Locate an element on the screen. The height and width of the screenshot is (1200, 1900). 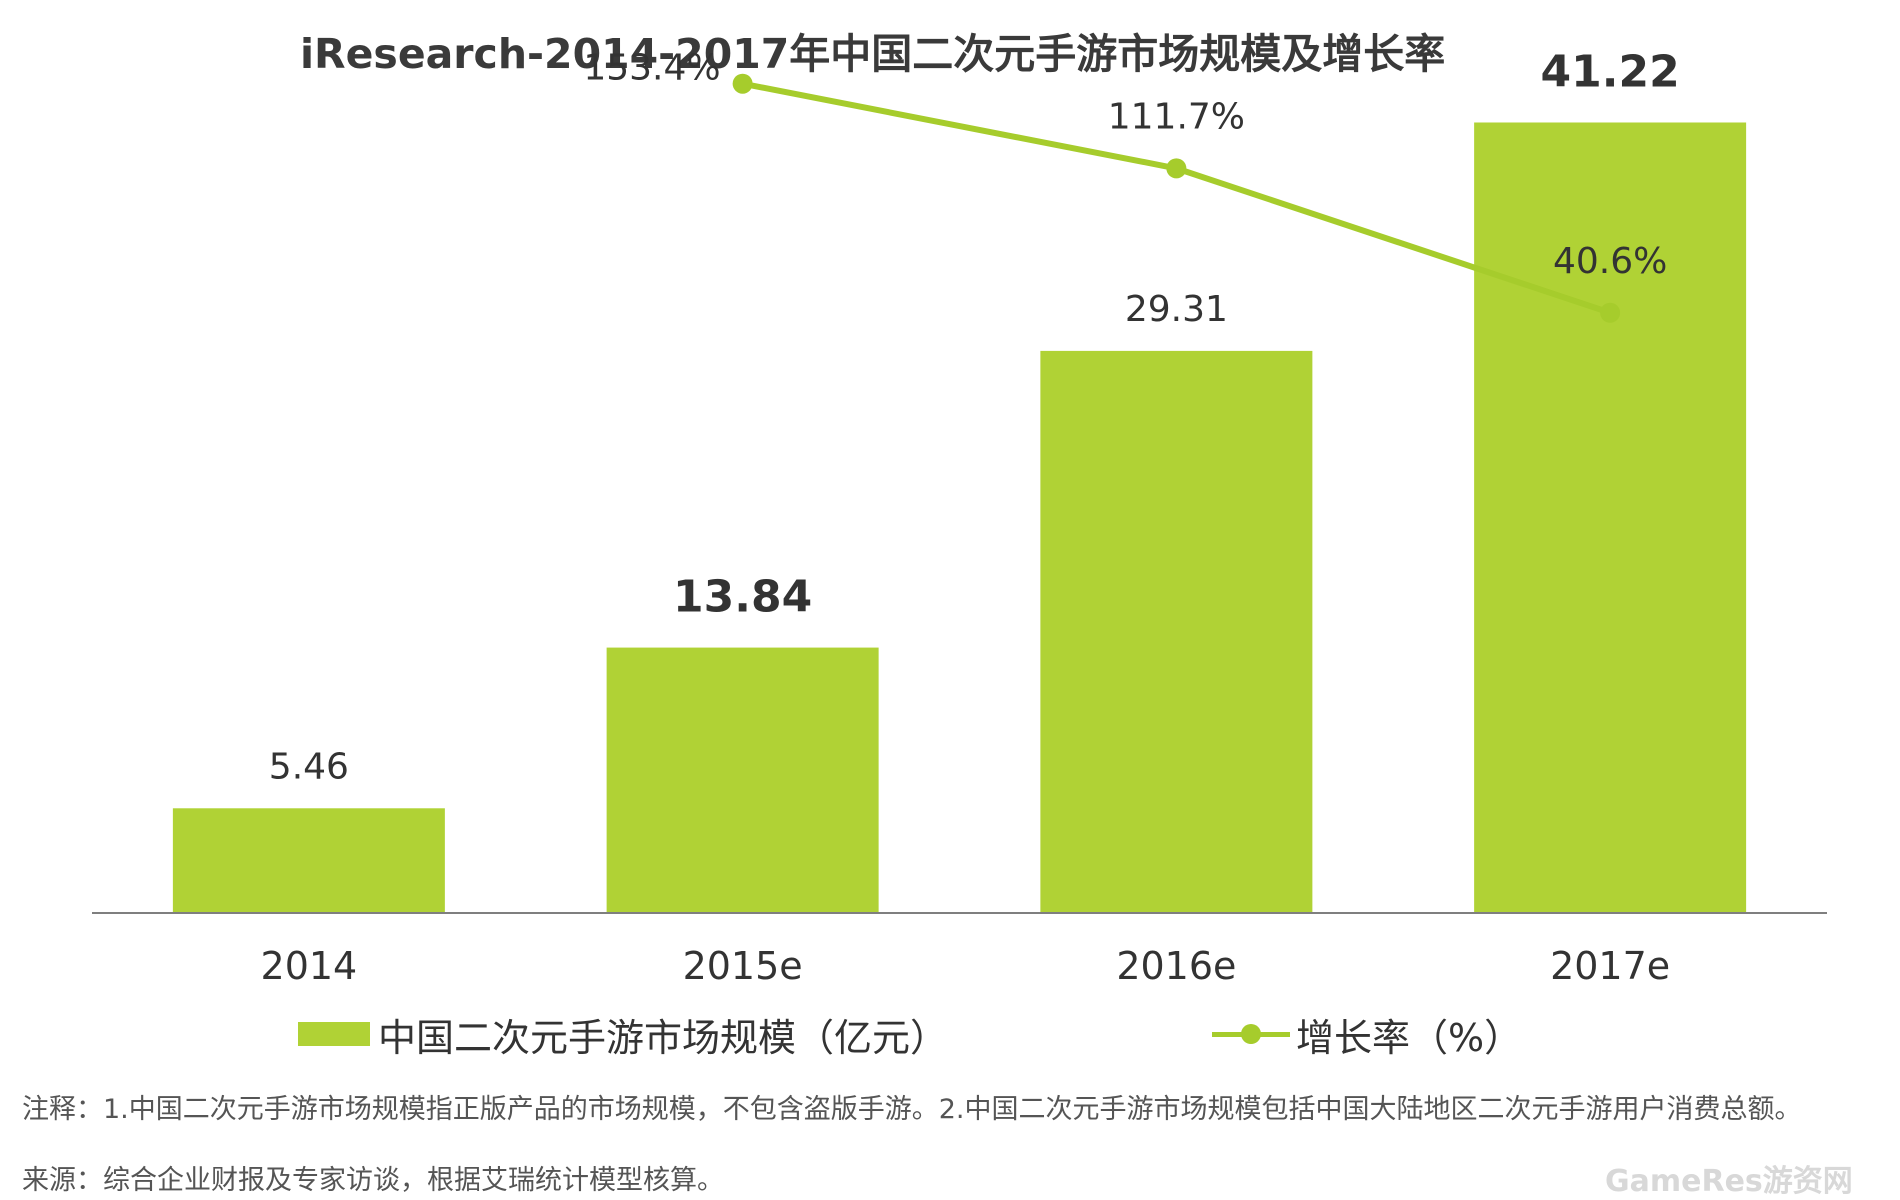
bar-value-label-2017e: 41.22 is located at coordinates (1610, 71).